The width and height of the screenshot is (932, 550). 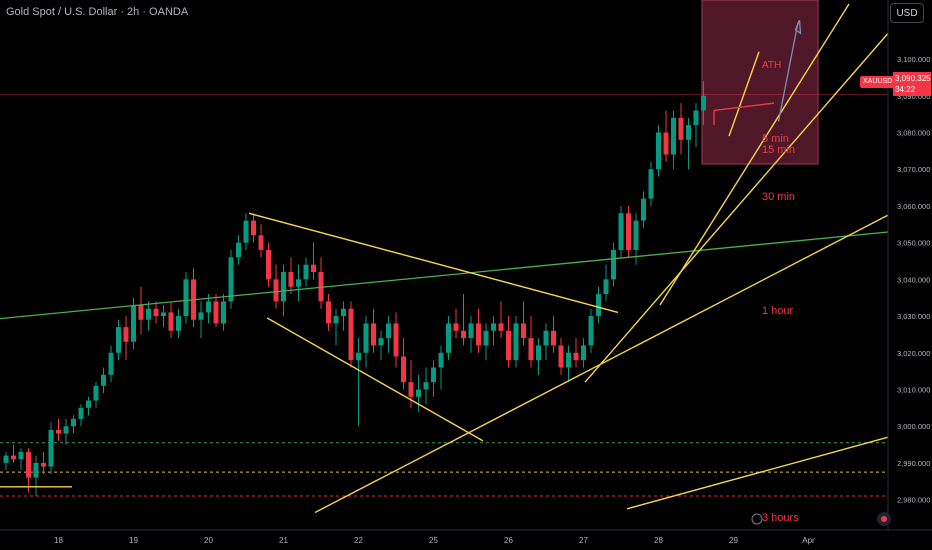 What do you see at coordinates (744, 94) in the screenshot?
I see `trendline-5-min` at bounding box center [744, 94].